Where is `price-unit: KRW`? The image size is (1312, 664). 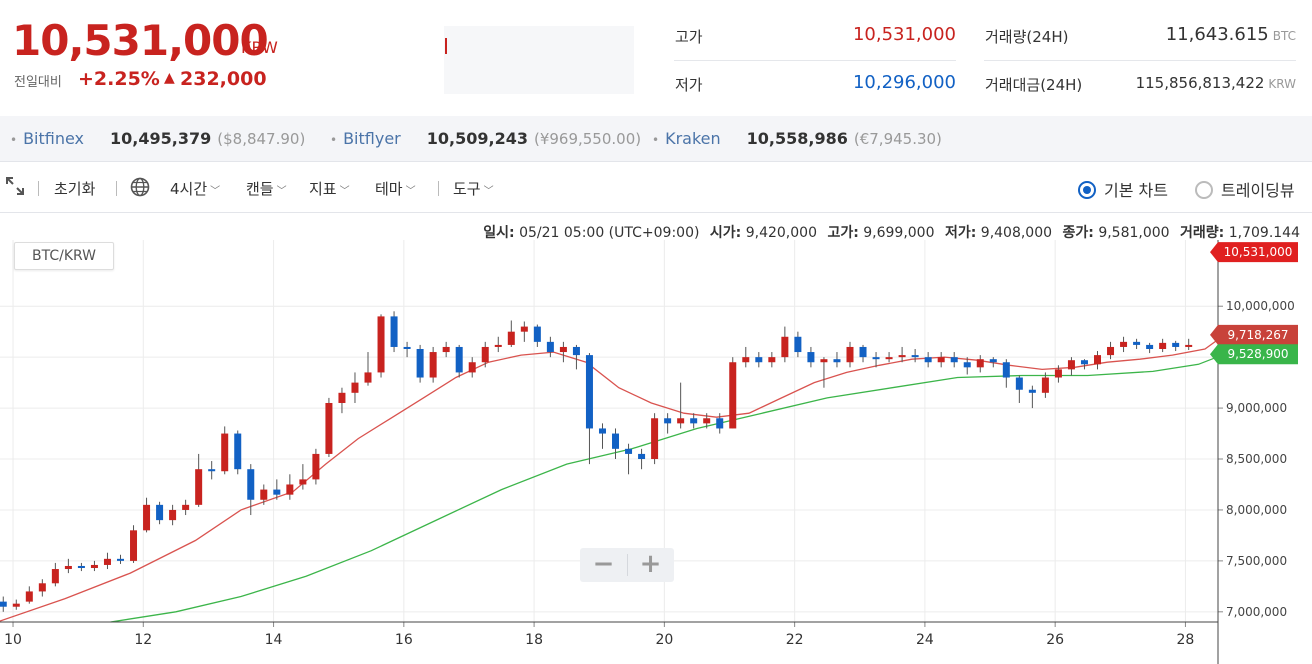 price-unit: KRW is located at coordinates (259, 47).